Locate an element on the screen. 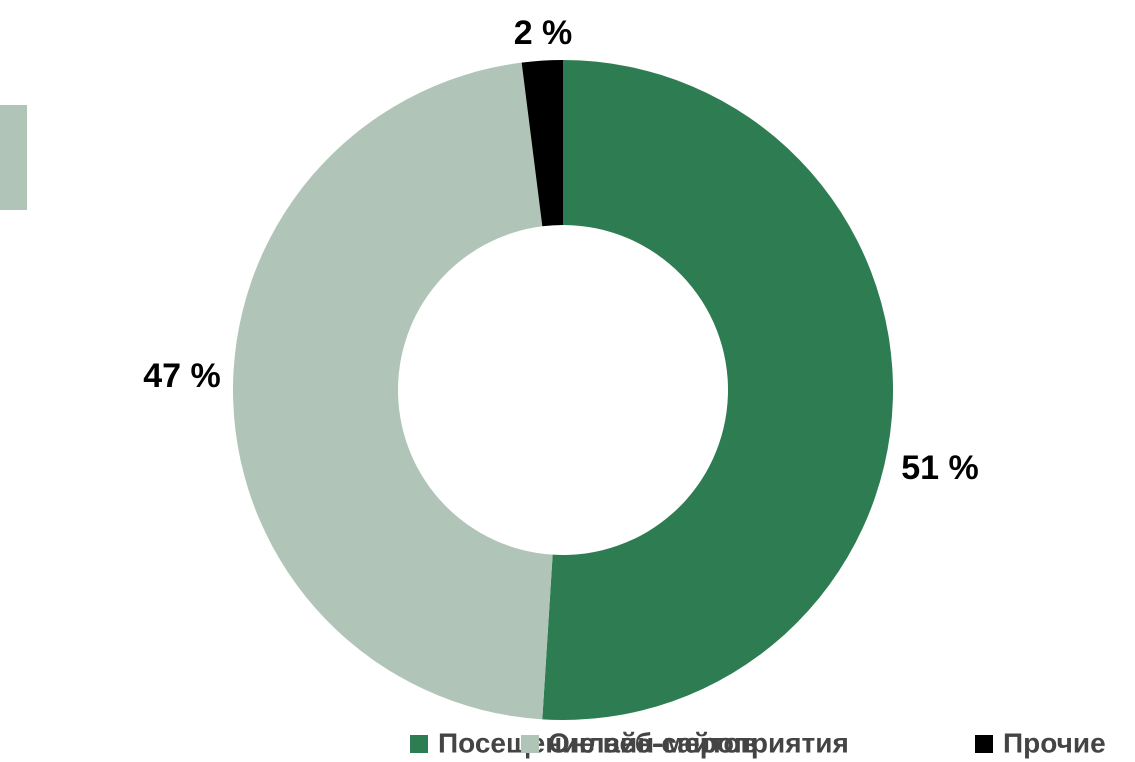 The width and height of the screenshot is (1135, 762). value-label: 2 % is located at coordinates (543, 33).